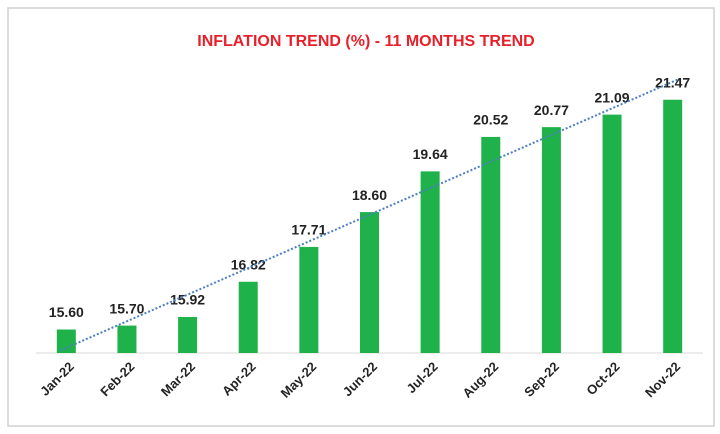 This screenshot has width=720, height=434. I want to click on data-label: 17.71, so click(308, 230).